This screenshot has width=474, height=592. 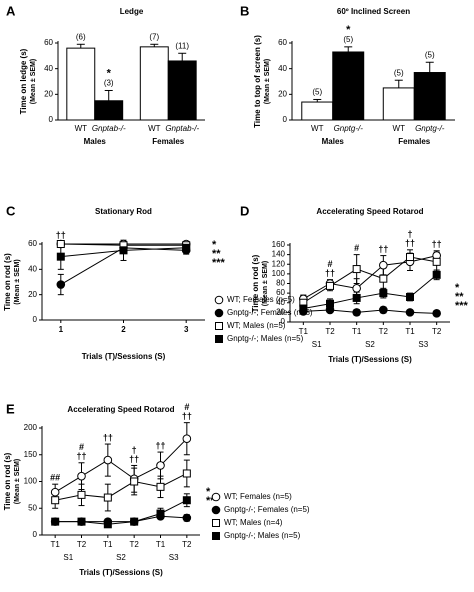 I want to click on legend-label: WT; Females (n=5), so click(x=258, y=496).